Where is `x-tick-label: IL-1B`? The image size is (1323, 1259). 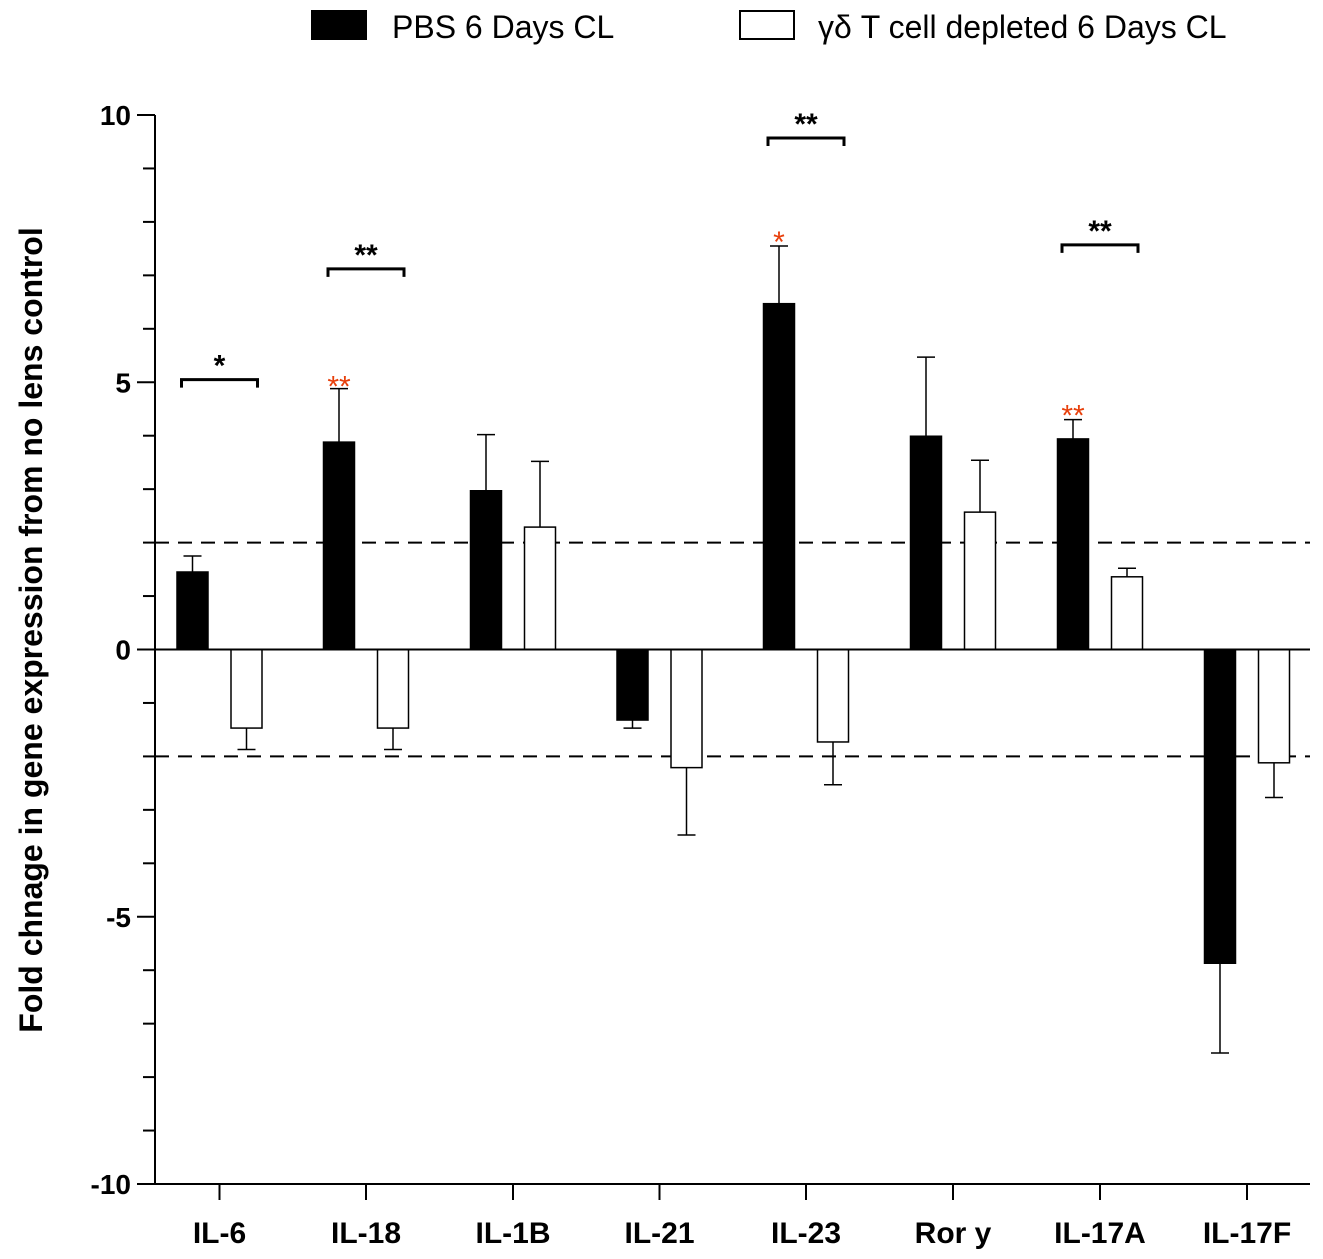 x-tick-label: IL-1B is located at coordinates (513, 1233).